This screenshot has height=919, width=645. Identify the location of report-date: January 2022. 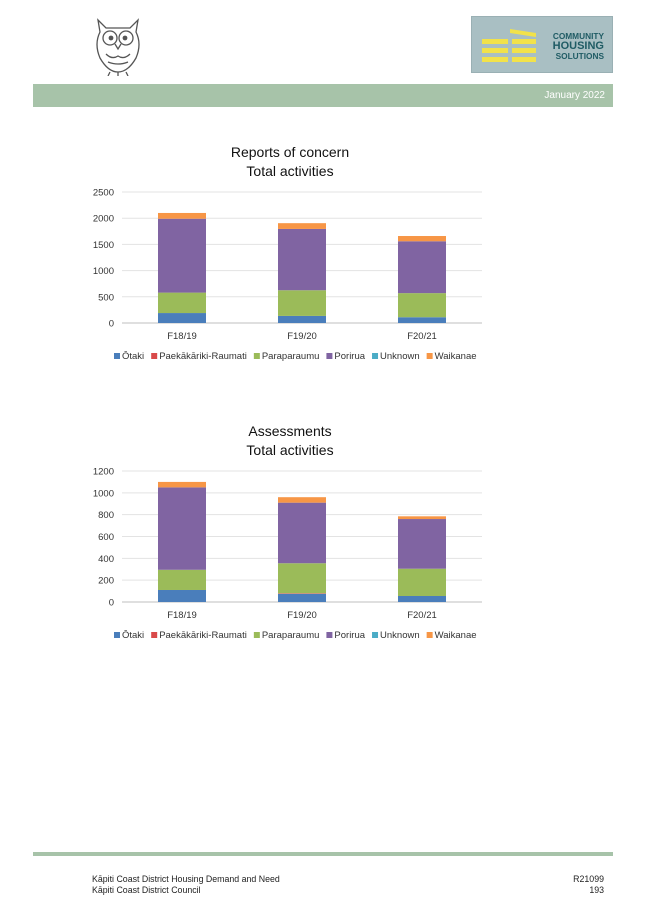
(574, 95).